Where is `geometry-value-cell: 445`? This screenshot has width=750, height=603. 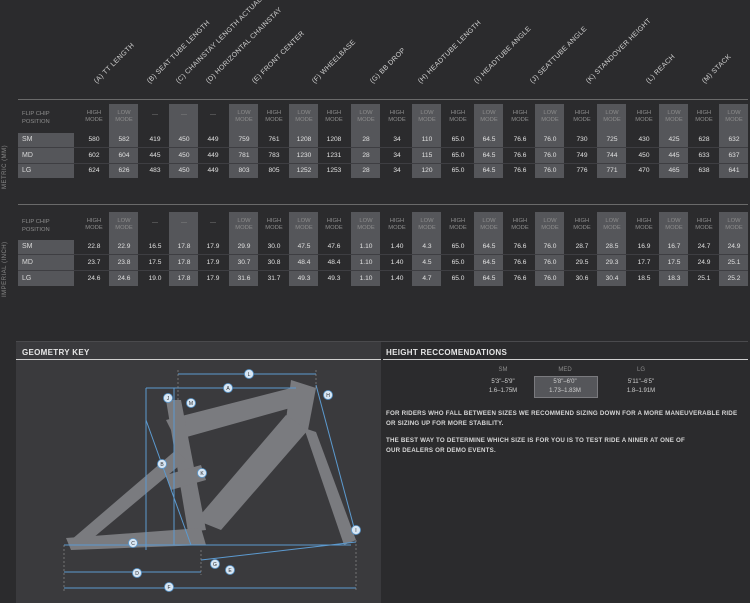
geometry-value-cell: 445 is located at coordinates (674, 155).